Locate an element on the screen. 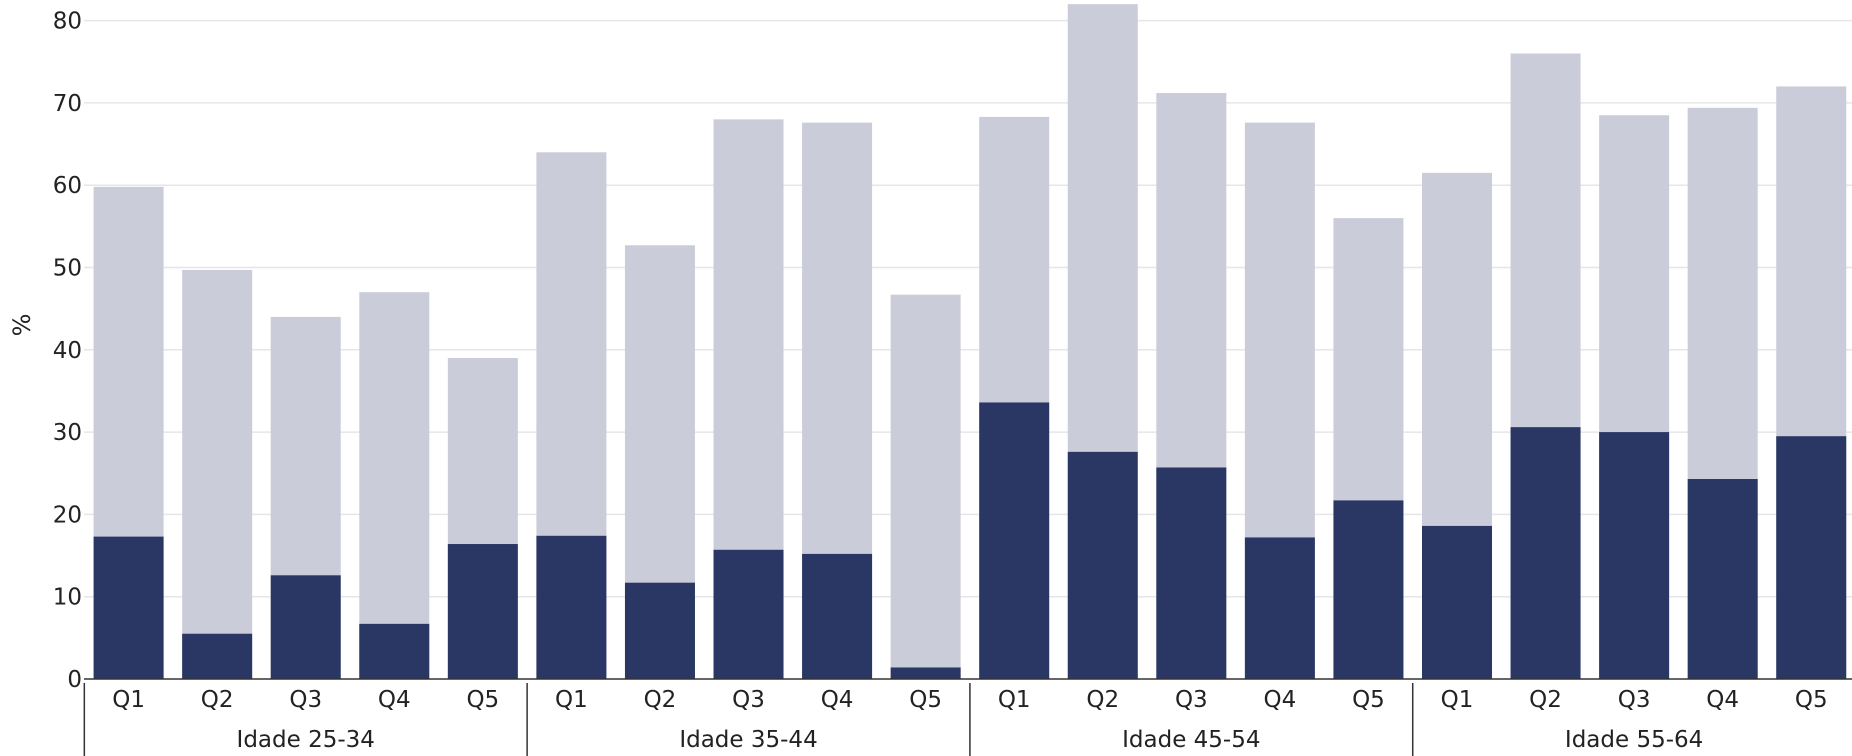 The width and height of the screenshot is (1852, 756). axes is located at coordinates (967, 717).